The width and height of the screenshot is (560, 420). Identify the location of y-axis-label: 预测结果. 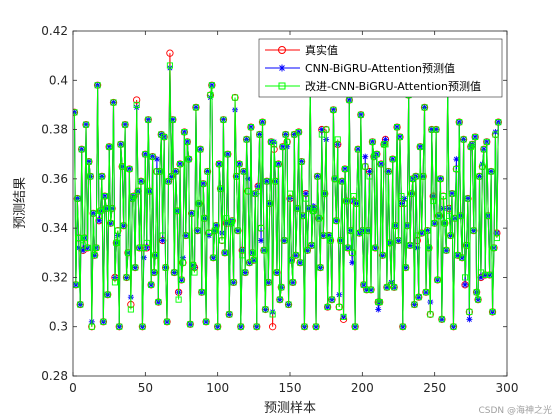
(20, 203).